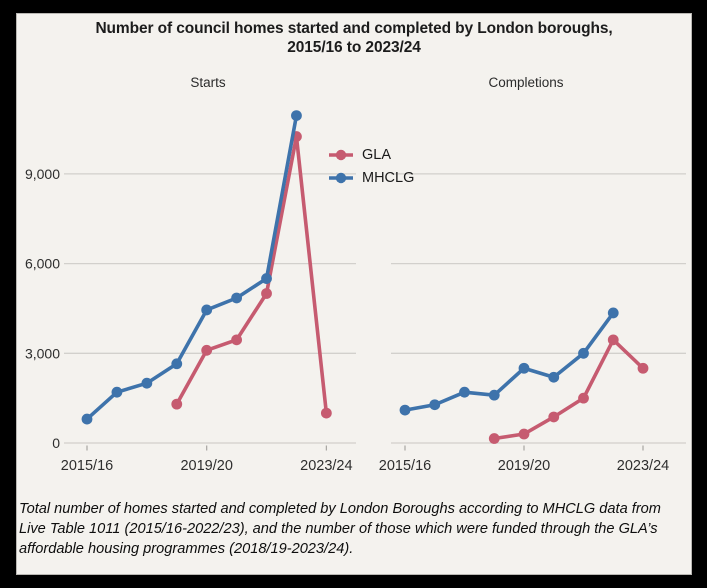  I want to click on legend-label-gla: GLA, so click(377, 155).